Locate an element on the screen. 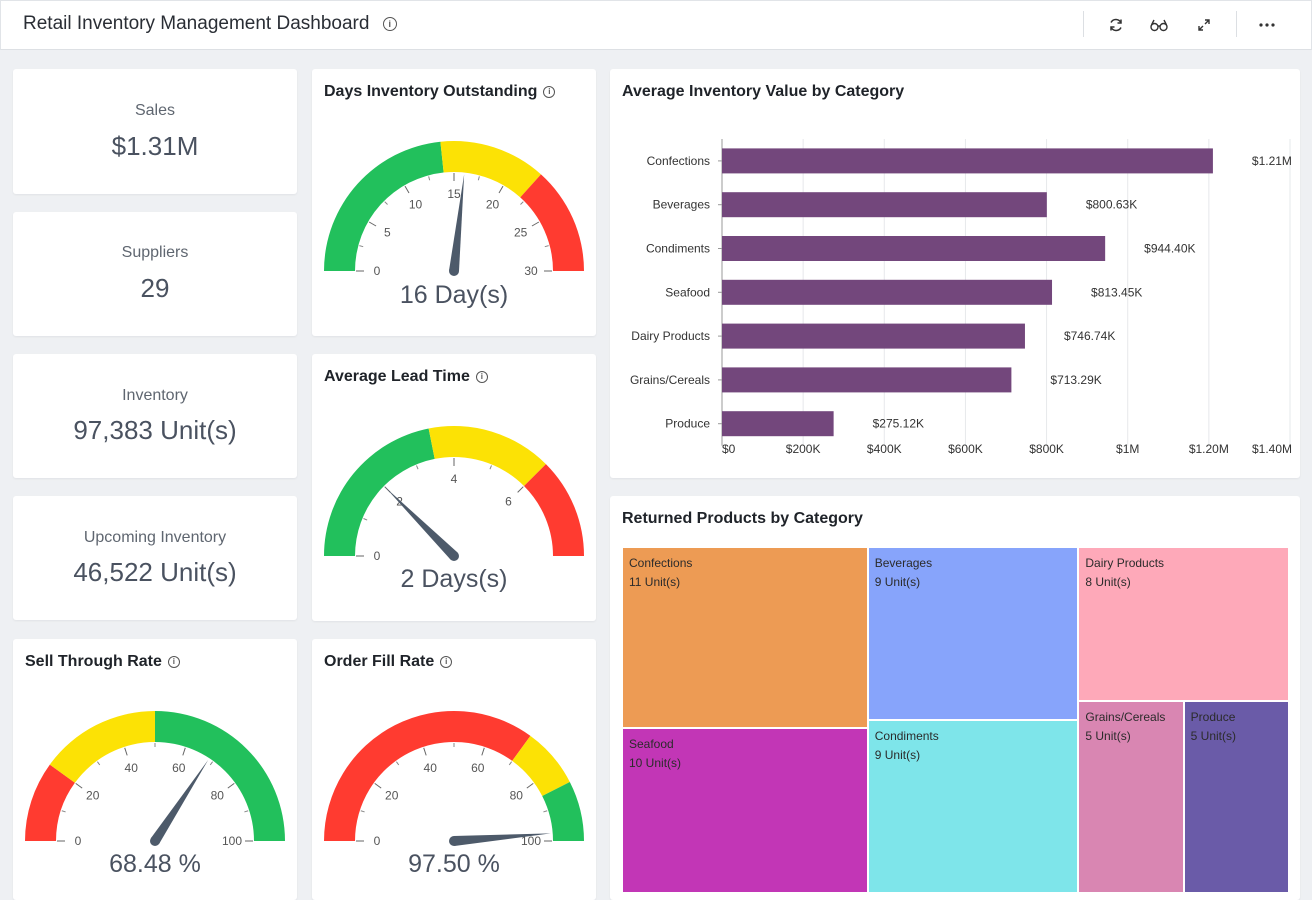  treemap-cell: Grains/Cereals 5 Unit(s) is located at coordinates (1131, 796).